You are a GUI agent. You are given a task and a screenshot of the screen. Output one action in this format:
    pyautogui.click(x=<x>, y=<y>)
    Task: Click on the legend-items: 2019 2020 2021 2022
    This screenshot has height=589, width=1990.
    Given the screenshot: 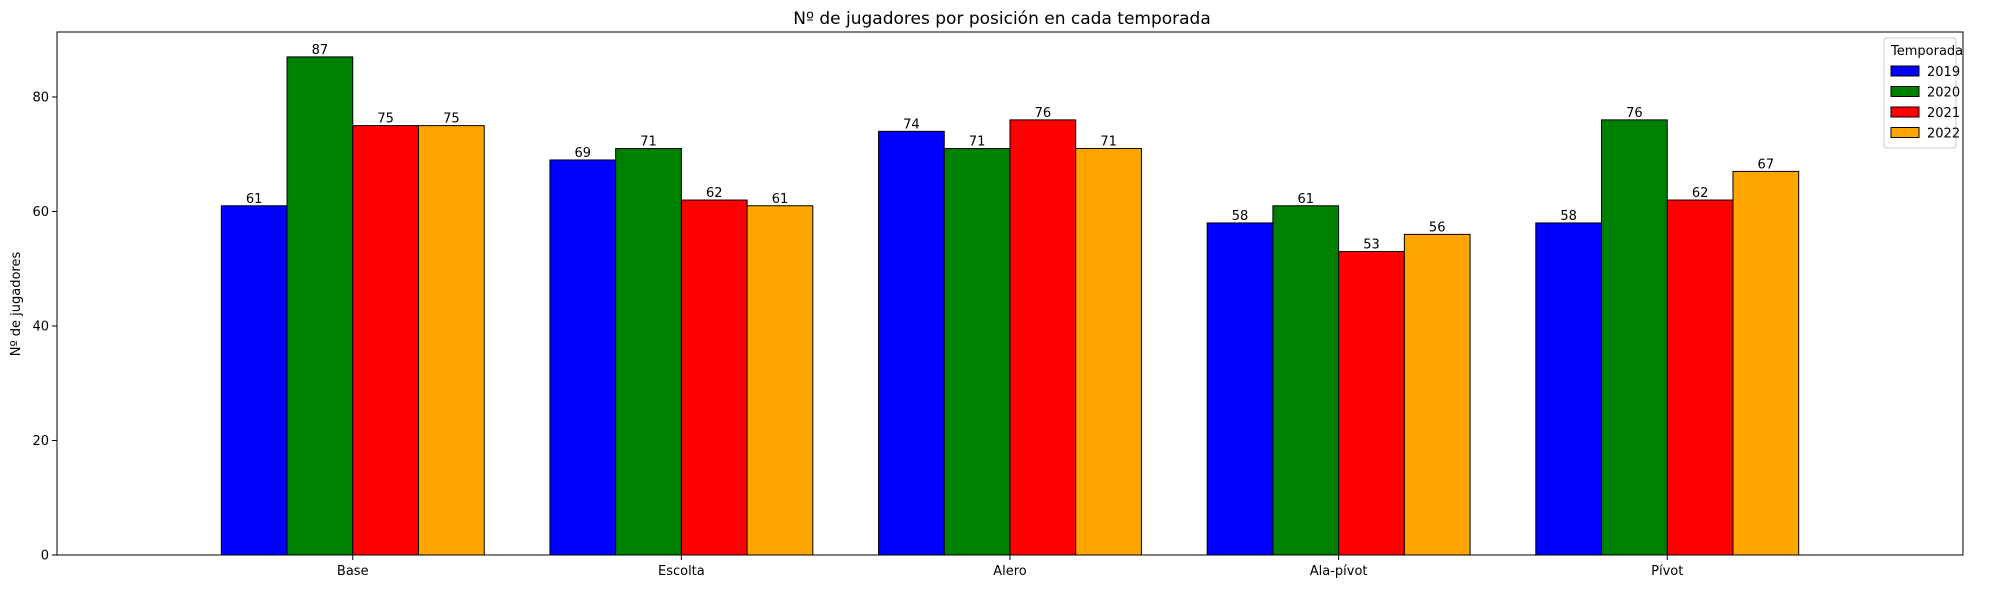 What is the action you would take?
    pyautogui.click(x=1925, y=103)
    